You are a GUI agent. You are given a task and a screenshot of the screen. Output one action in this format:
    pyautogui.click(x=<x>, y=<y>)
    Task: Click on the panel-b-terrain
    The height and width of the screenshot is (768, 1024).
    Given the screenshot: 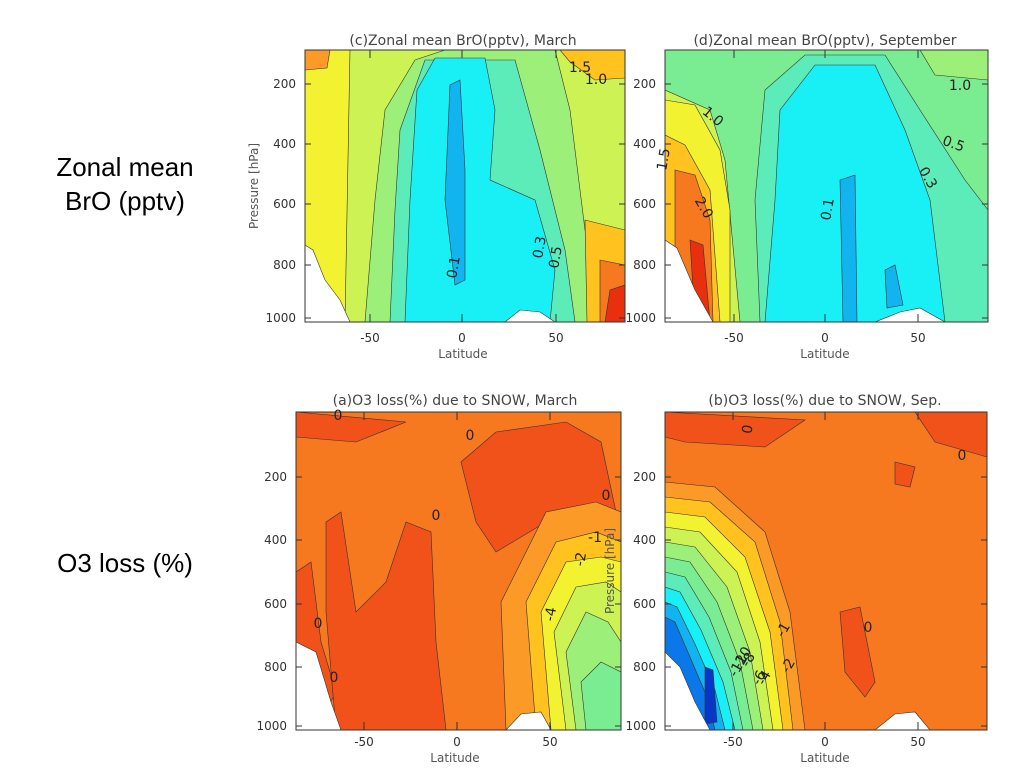 What is the action you would take?
    pyautogui.click(x=688, y=690)
    